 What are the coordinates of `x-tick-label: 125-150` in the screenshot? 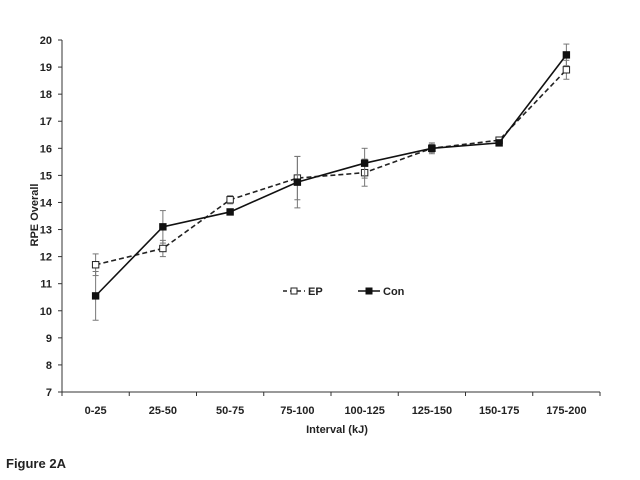 It's located at (432, 411).